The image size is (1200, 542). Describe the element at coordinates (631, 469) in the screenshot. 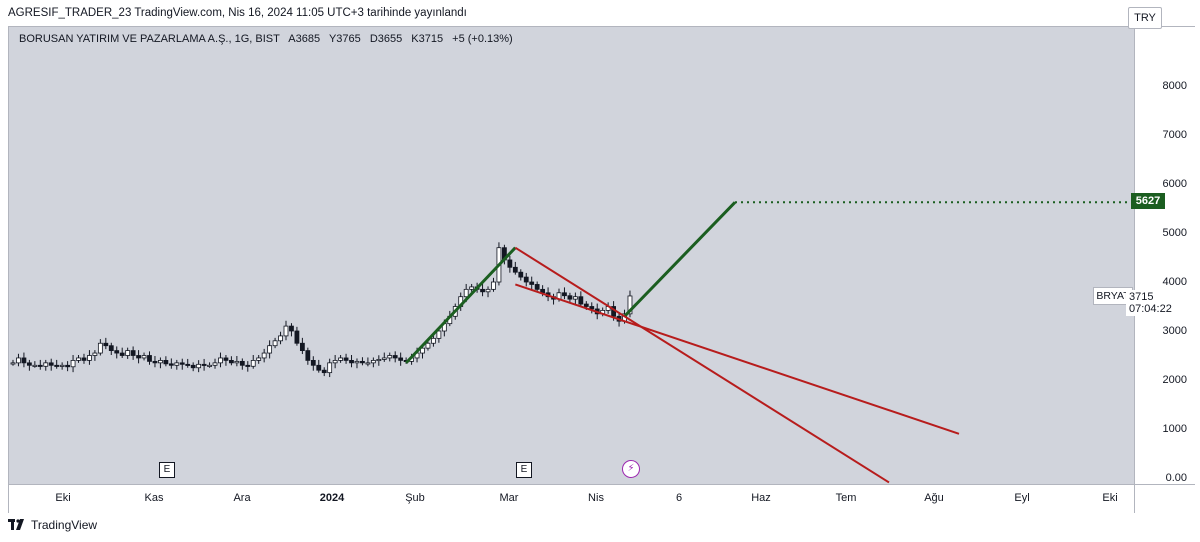

I see `dividend-event-icon: ⚡` at that location.